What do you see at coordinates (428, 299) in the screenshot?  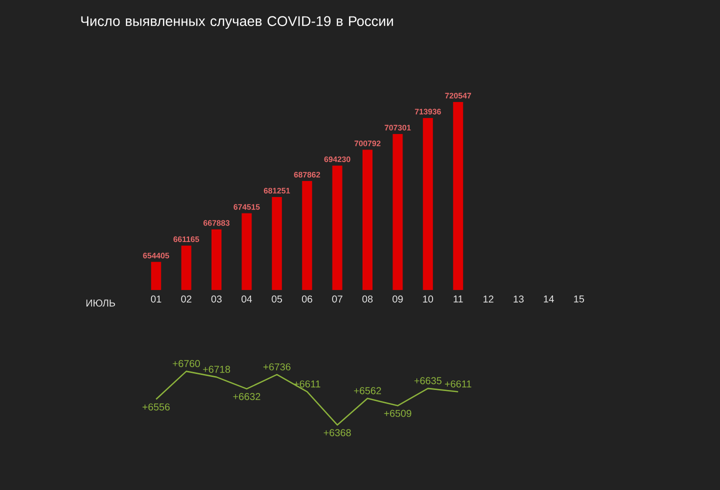 I see `x-tick-label: 10` at bounding box center [428, 299].